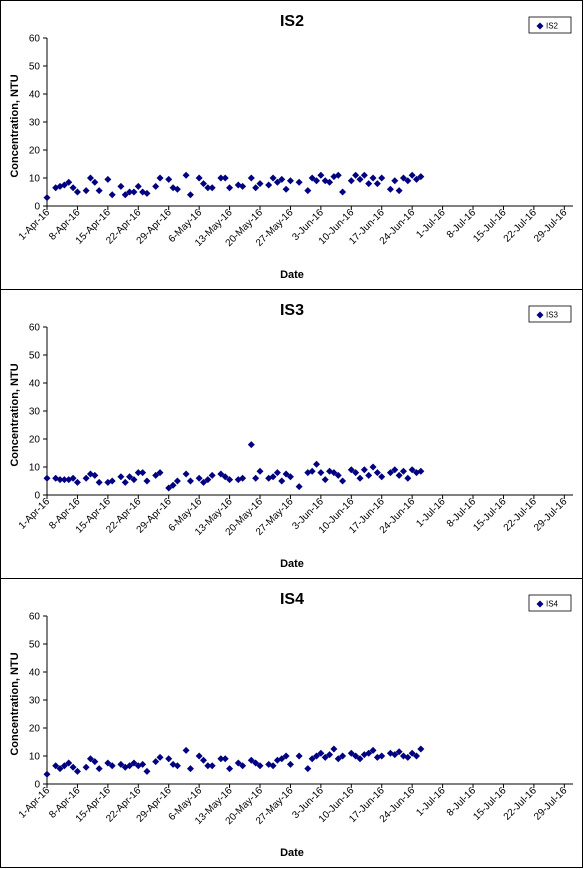 The width and height of the screenshot is (585, 869). What do you see at coordinates (292, 275) in the screenshot?
I see `x-axis-title: Date` at bounding box center [292, 275].